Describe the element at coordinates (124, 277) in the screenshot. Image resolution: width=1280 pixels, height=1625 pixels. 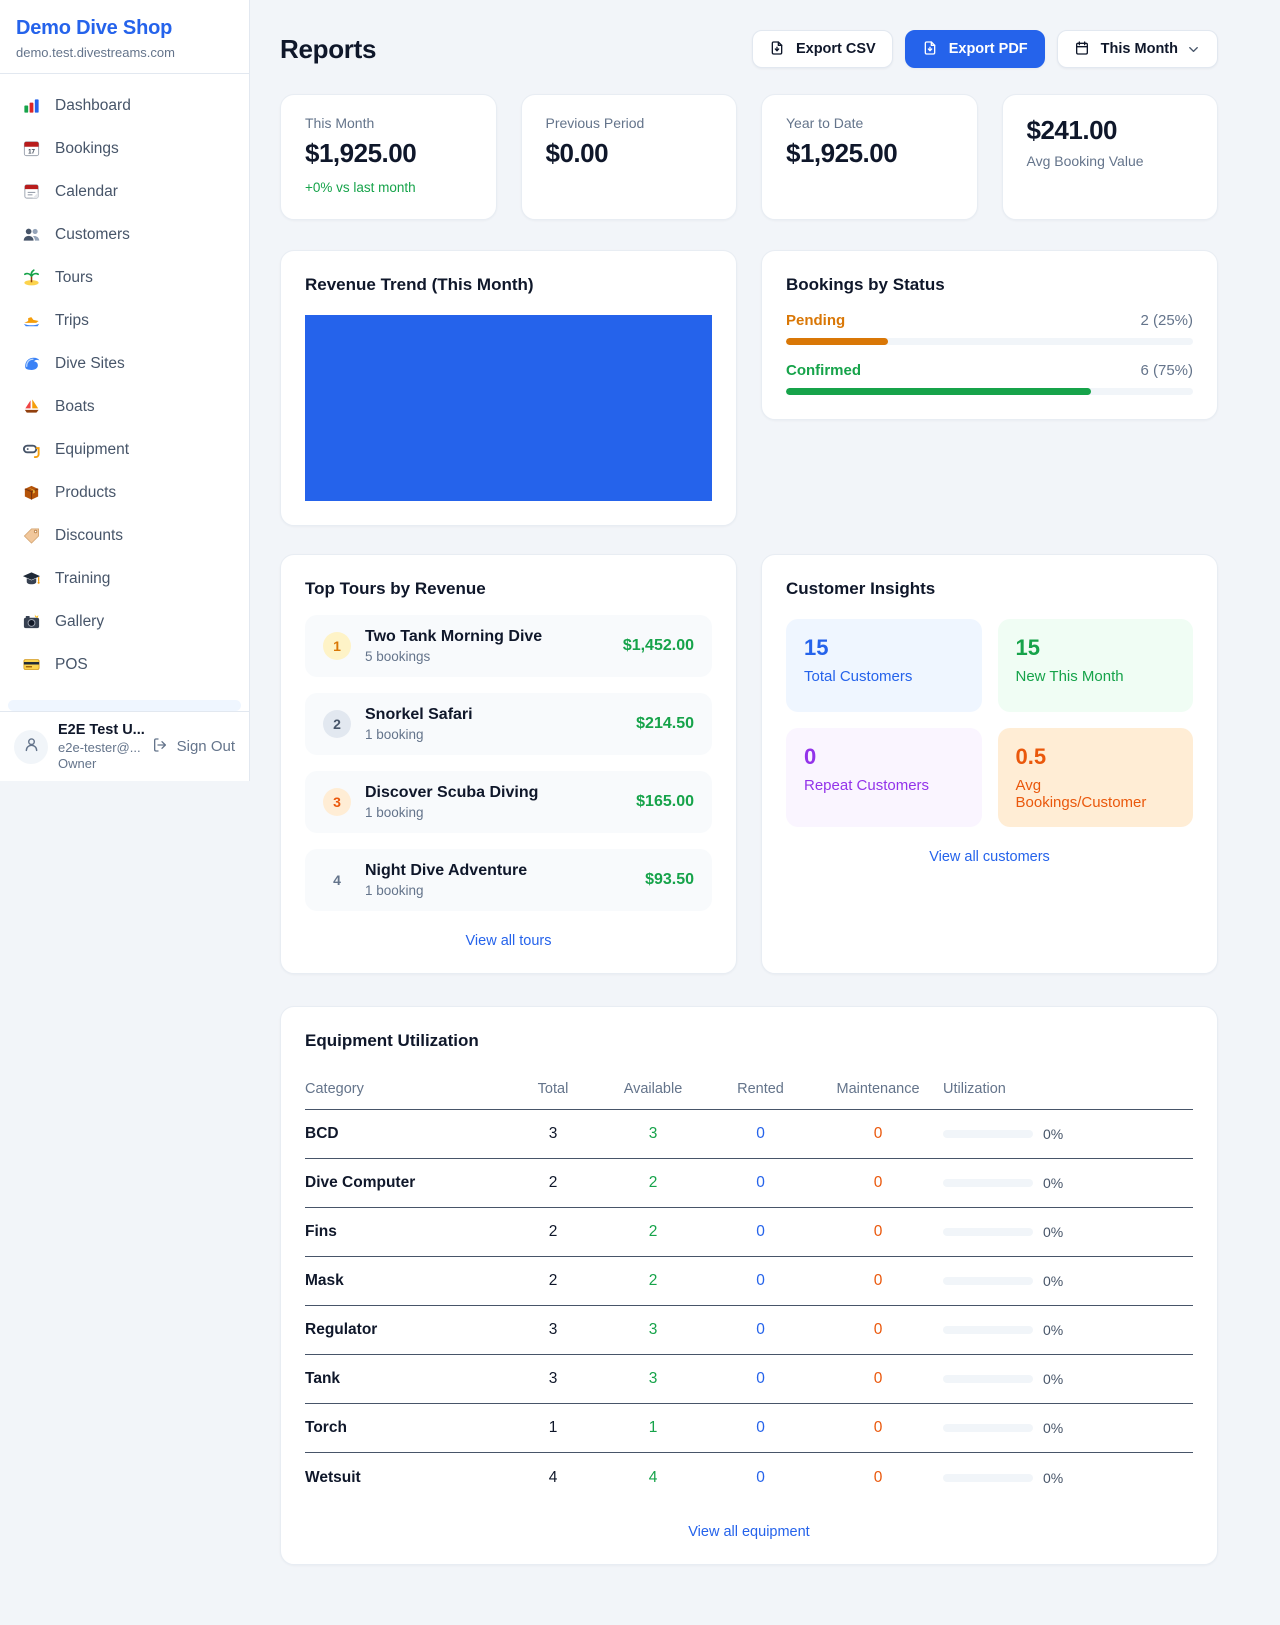
I see `sidebar-nav-item: Tours` at that location.